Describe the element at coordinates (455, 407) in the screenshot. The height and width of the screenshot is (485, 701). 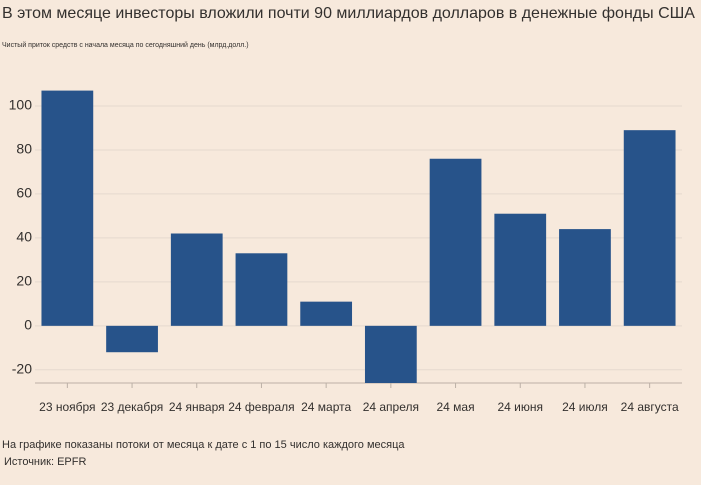
I see `x-tick-label: 24 мая` at that location.